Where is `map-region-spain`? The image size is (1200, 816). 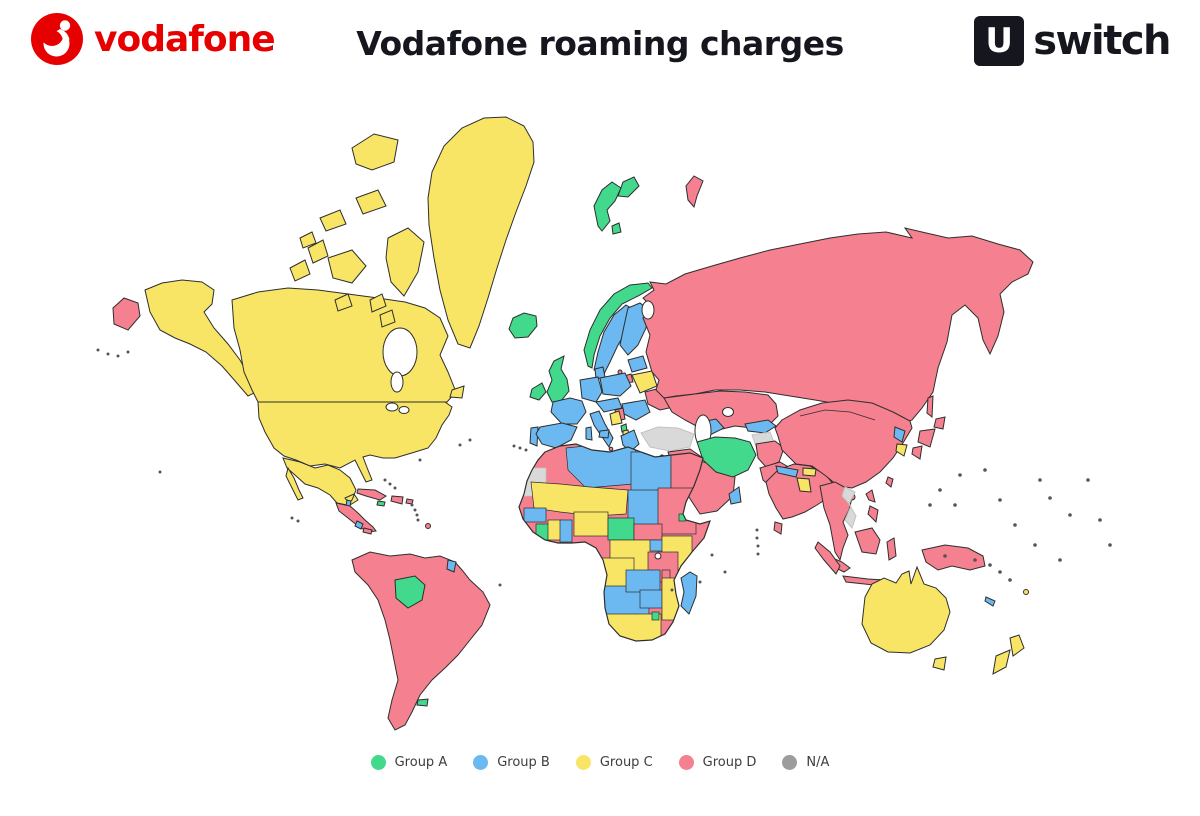 map-region-spain is located at coordinates (556, 435).